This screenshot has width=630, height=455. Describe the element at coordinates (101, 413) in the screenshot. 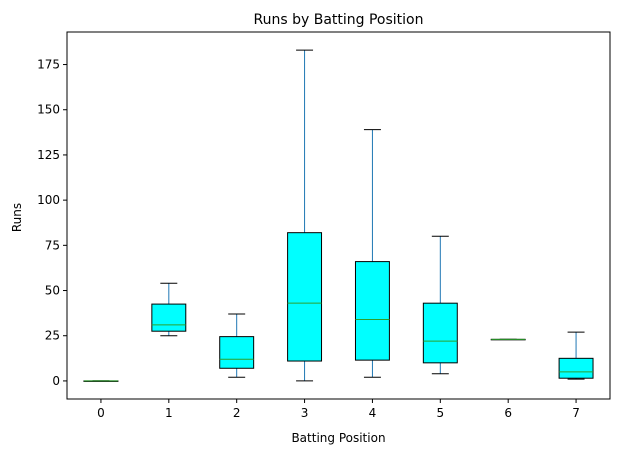

I see `x-tick-label: 0` at that location.